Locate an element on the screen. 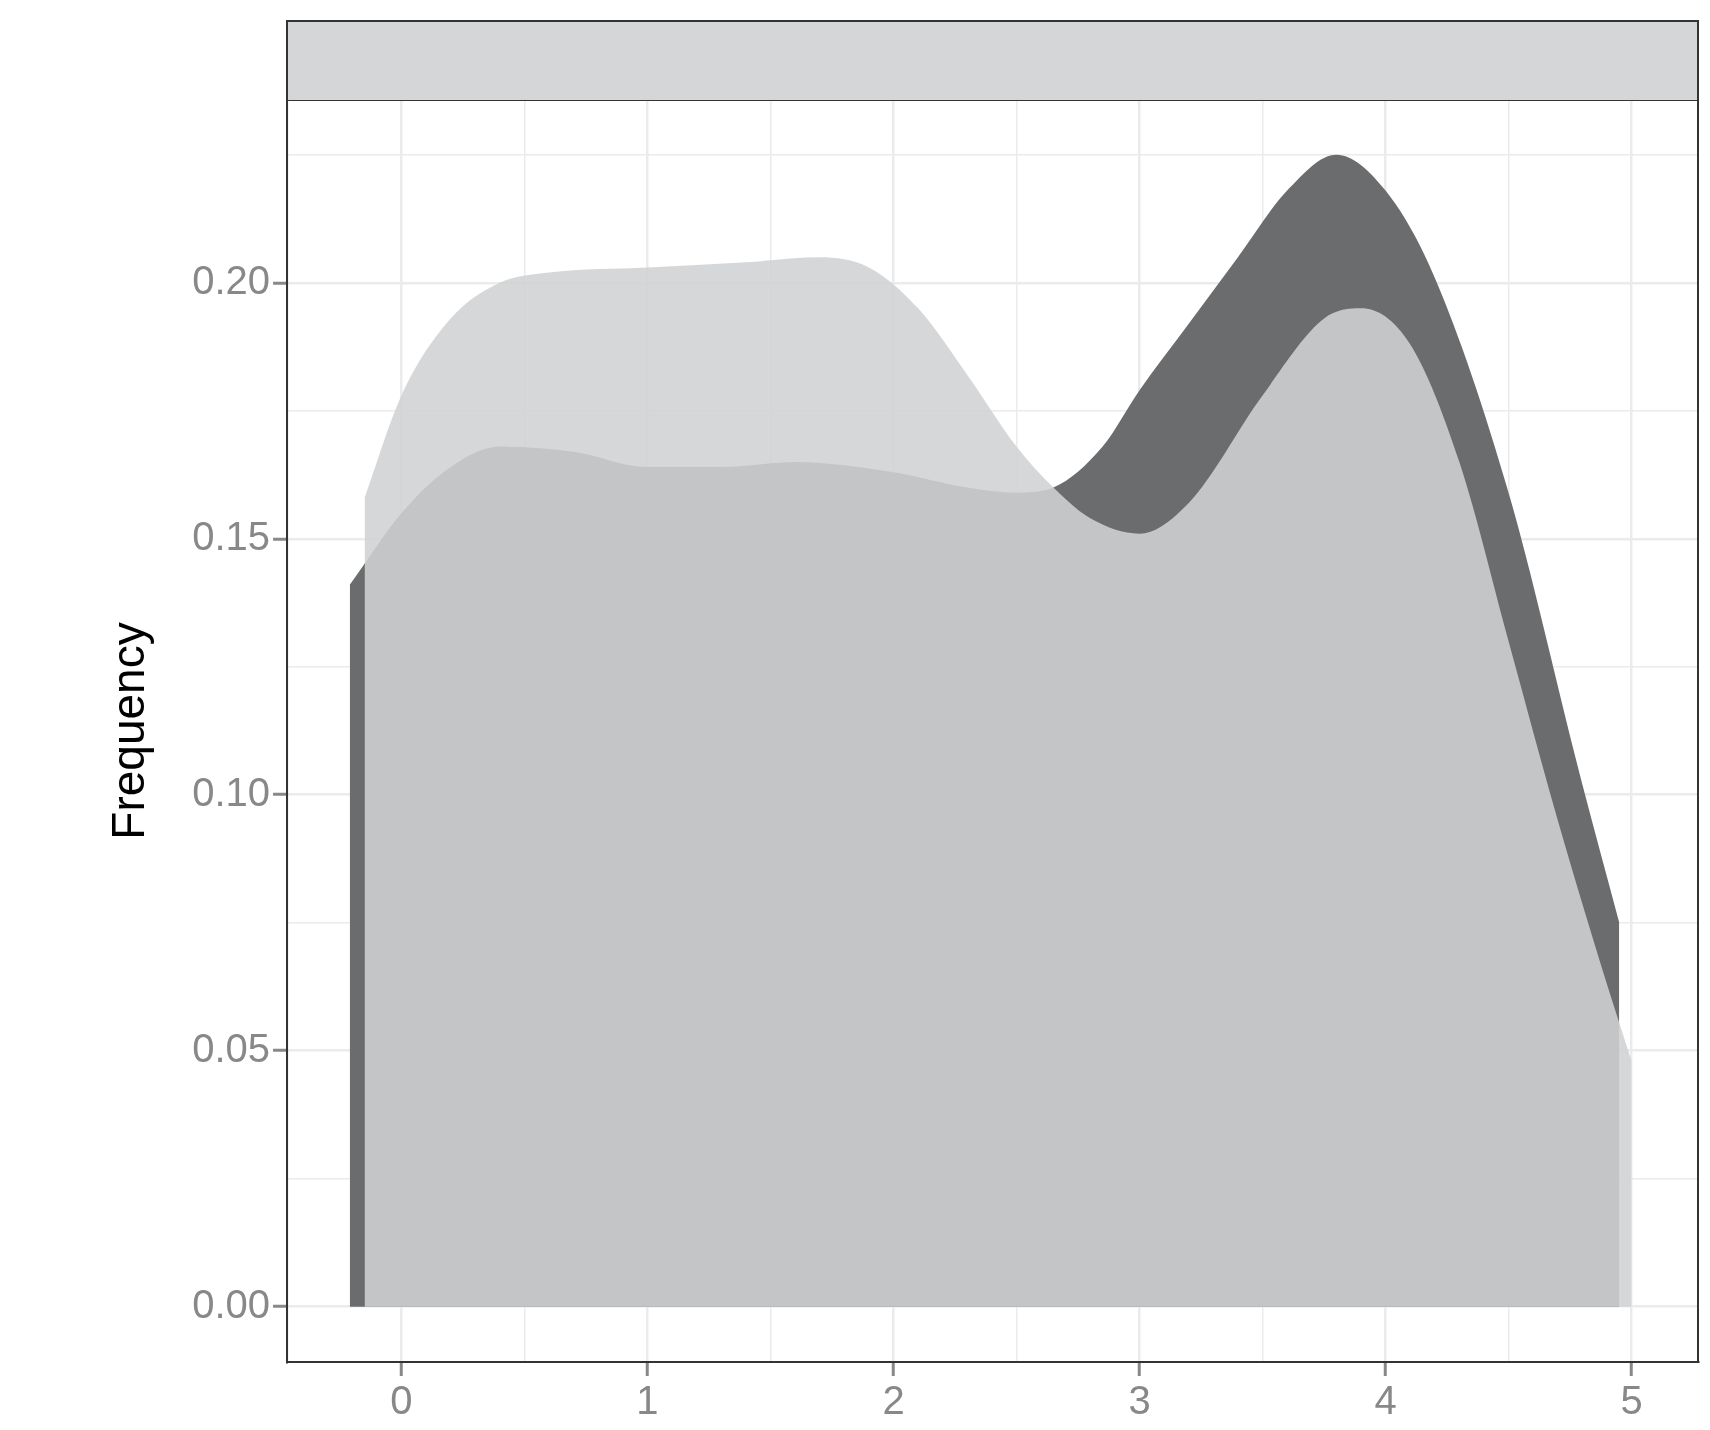 The width and height of the screenshot is (1710, 1430). x-tick-label: 3 is located at coordinates (1139, 1400).